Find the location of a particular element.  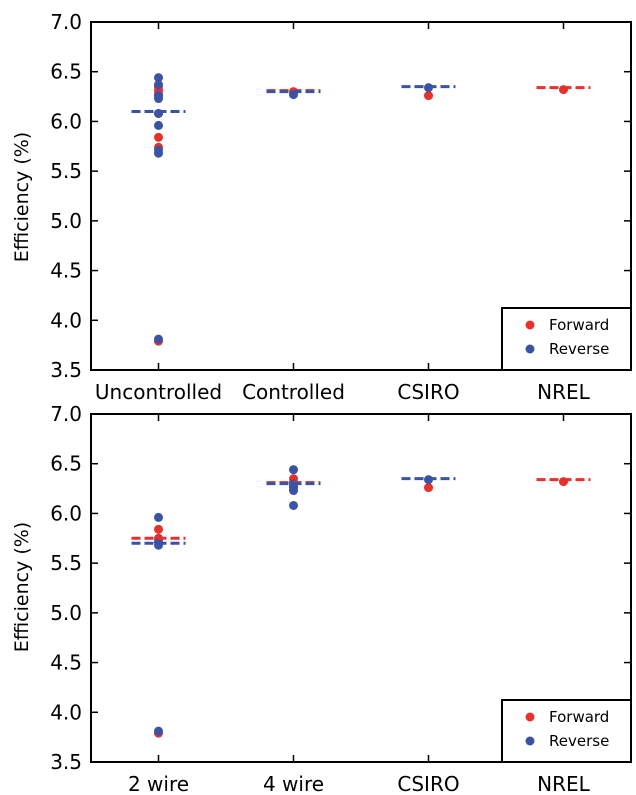

x-tick-label: Controlled is located at coordinates (293, 392).